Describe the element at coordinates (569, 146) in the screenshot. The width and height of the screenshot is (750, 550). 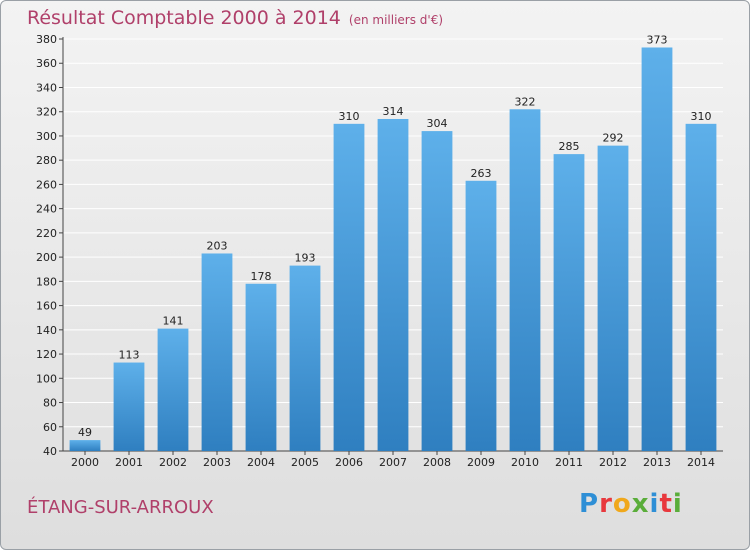
I see `data-label: 285` at that location.